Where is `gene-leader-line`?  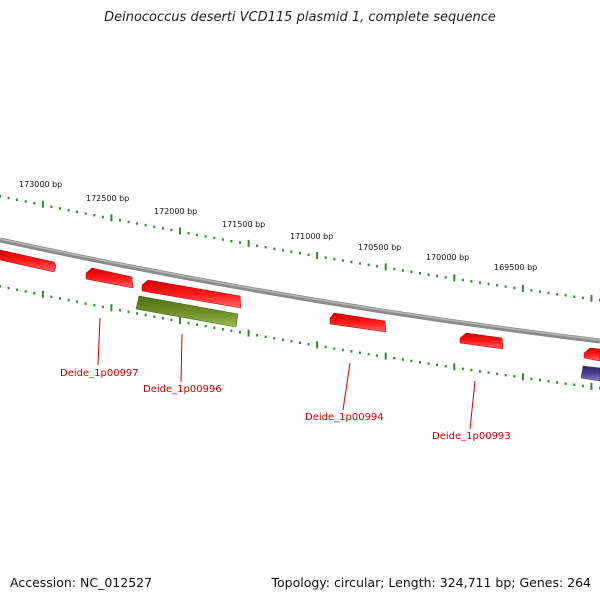
gene-leader-line is located at coordinates (472, 405).